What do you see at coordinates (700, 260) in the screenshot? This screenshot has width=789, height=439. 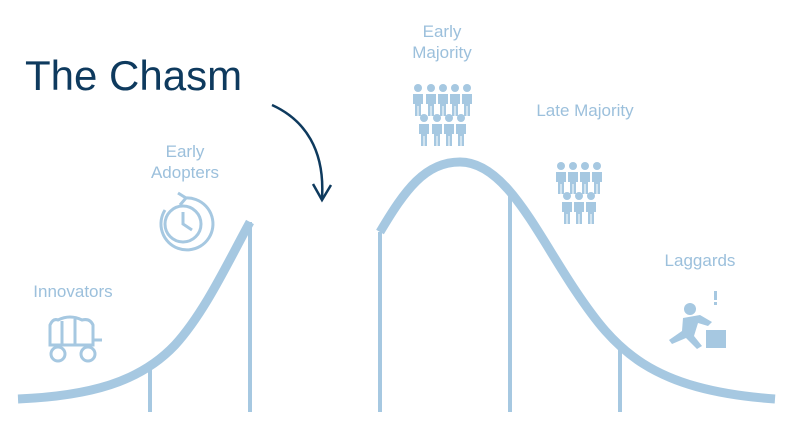 I see `label-laggards: Laggards` at bounding box center [700, 260].